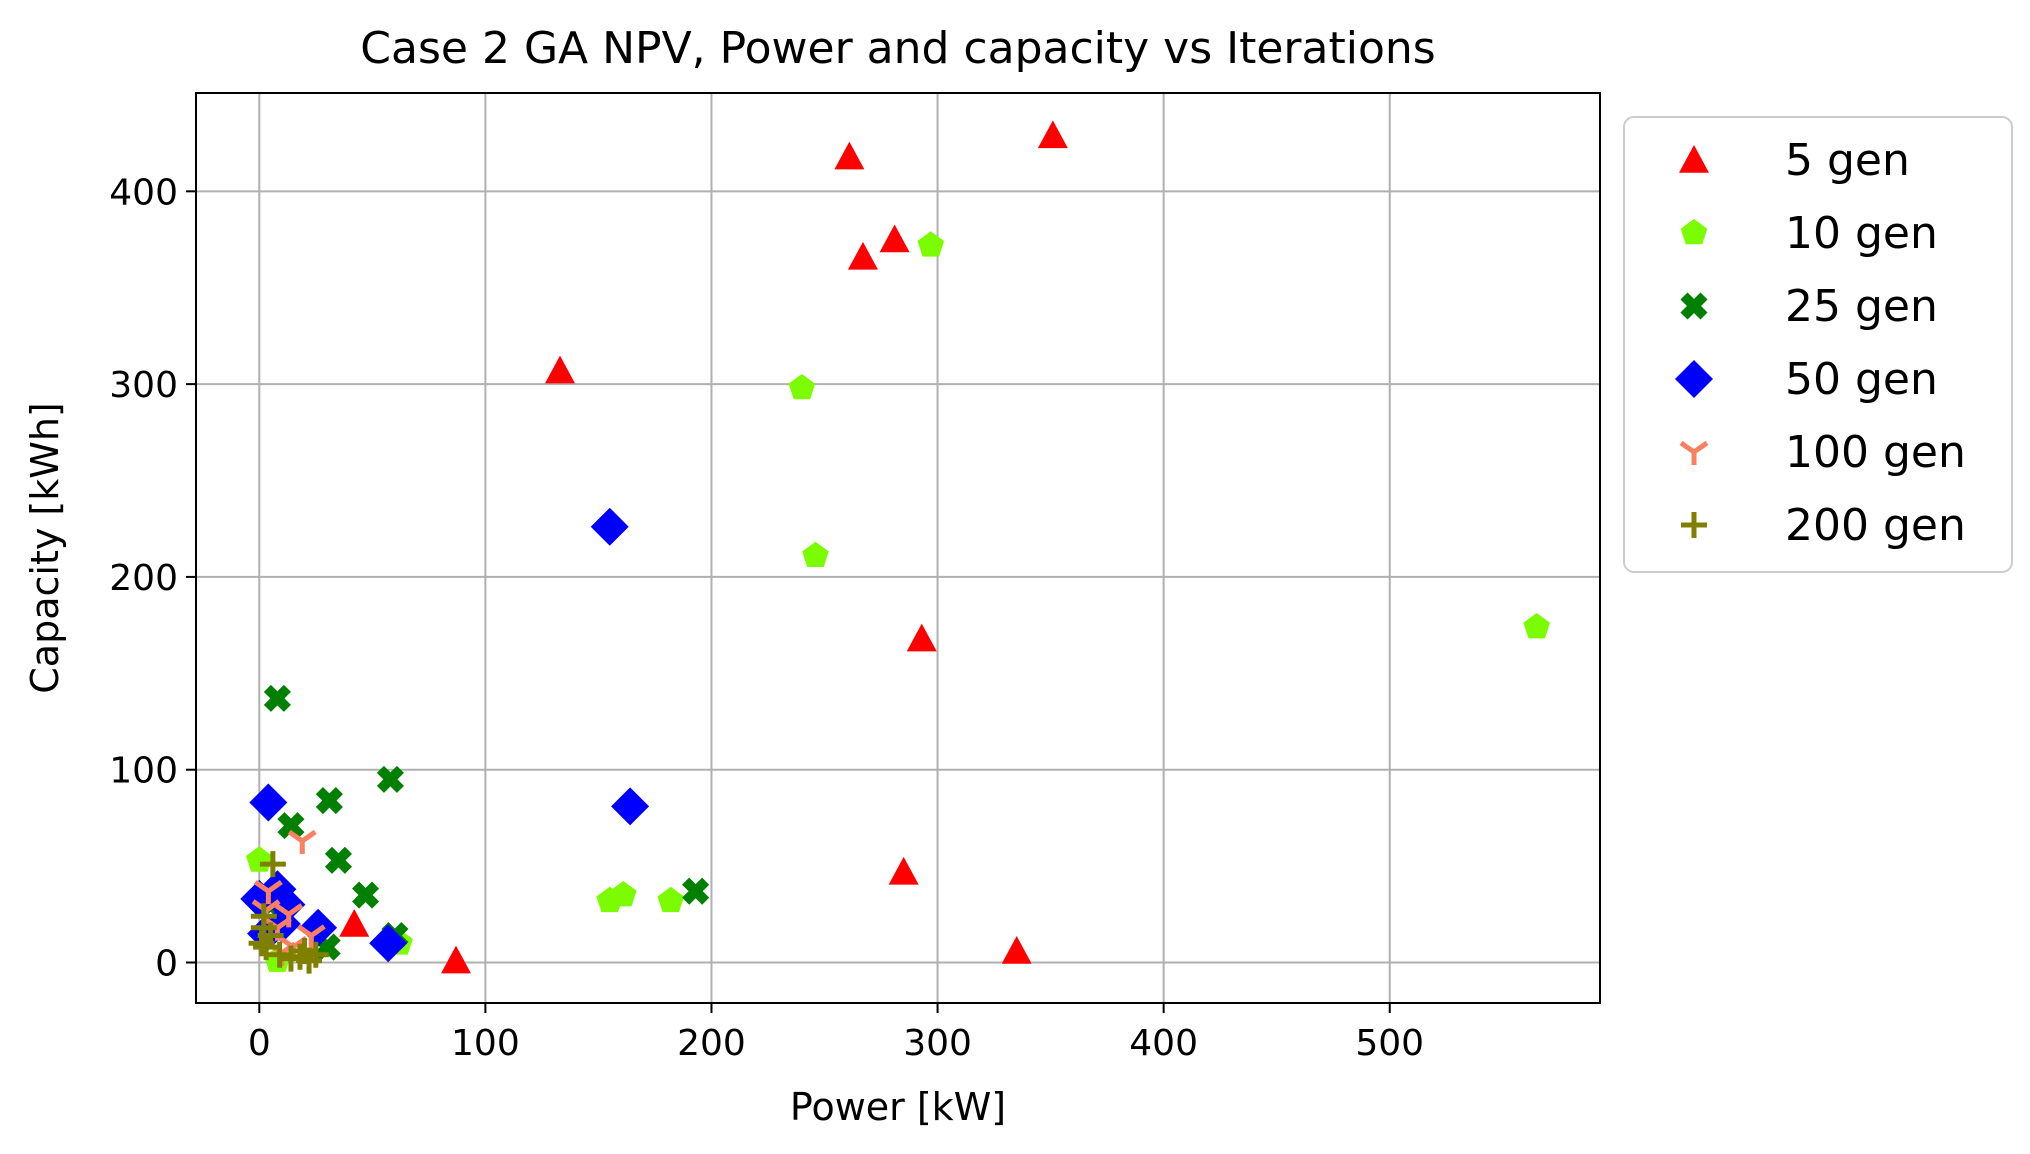  I want to click on legend-label-100-gen: 100 gen, so click(1875, 452).